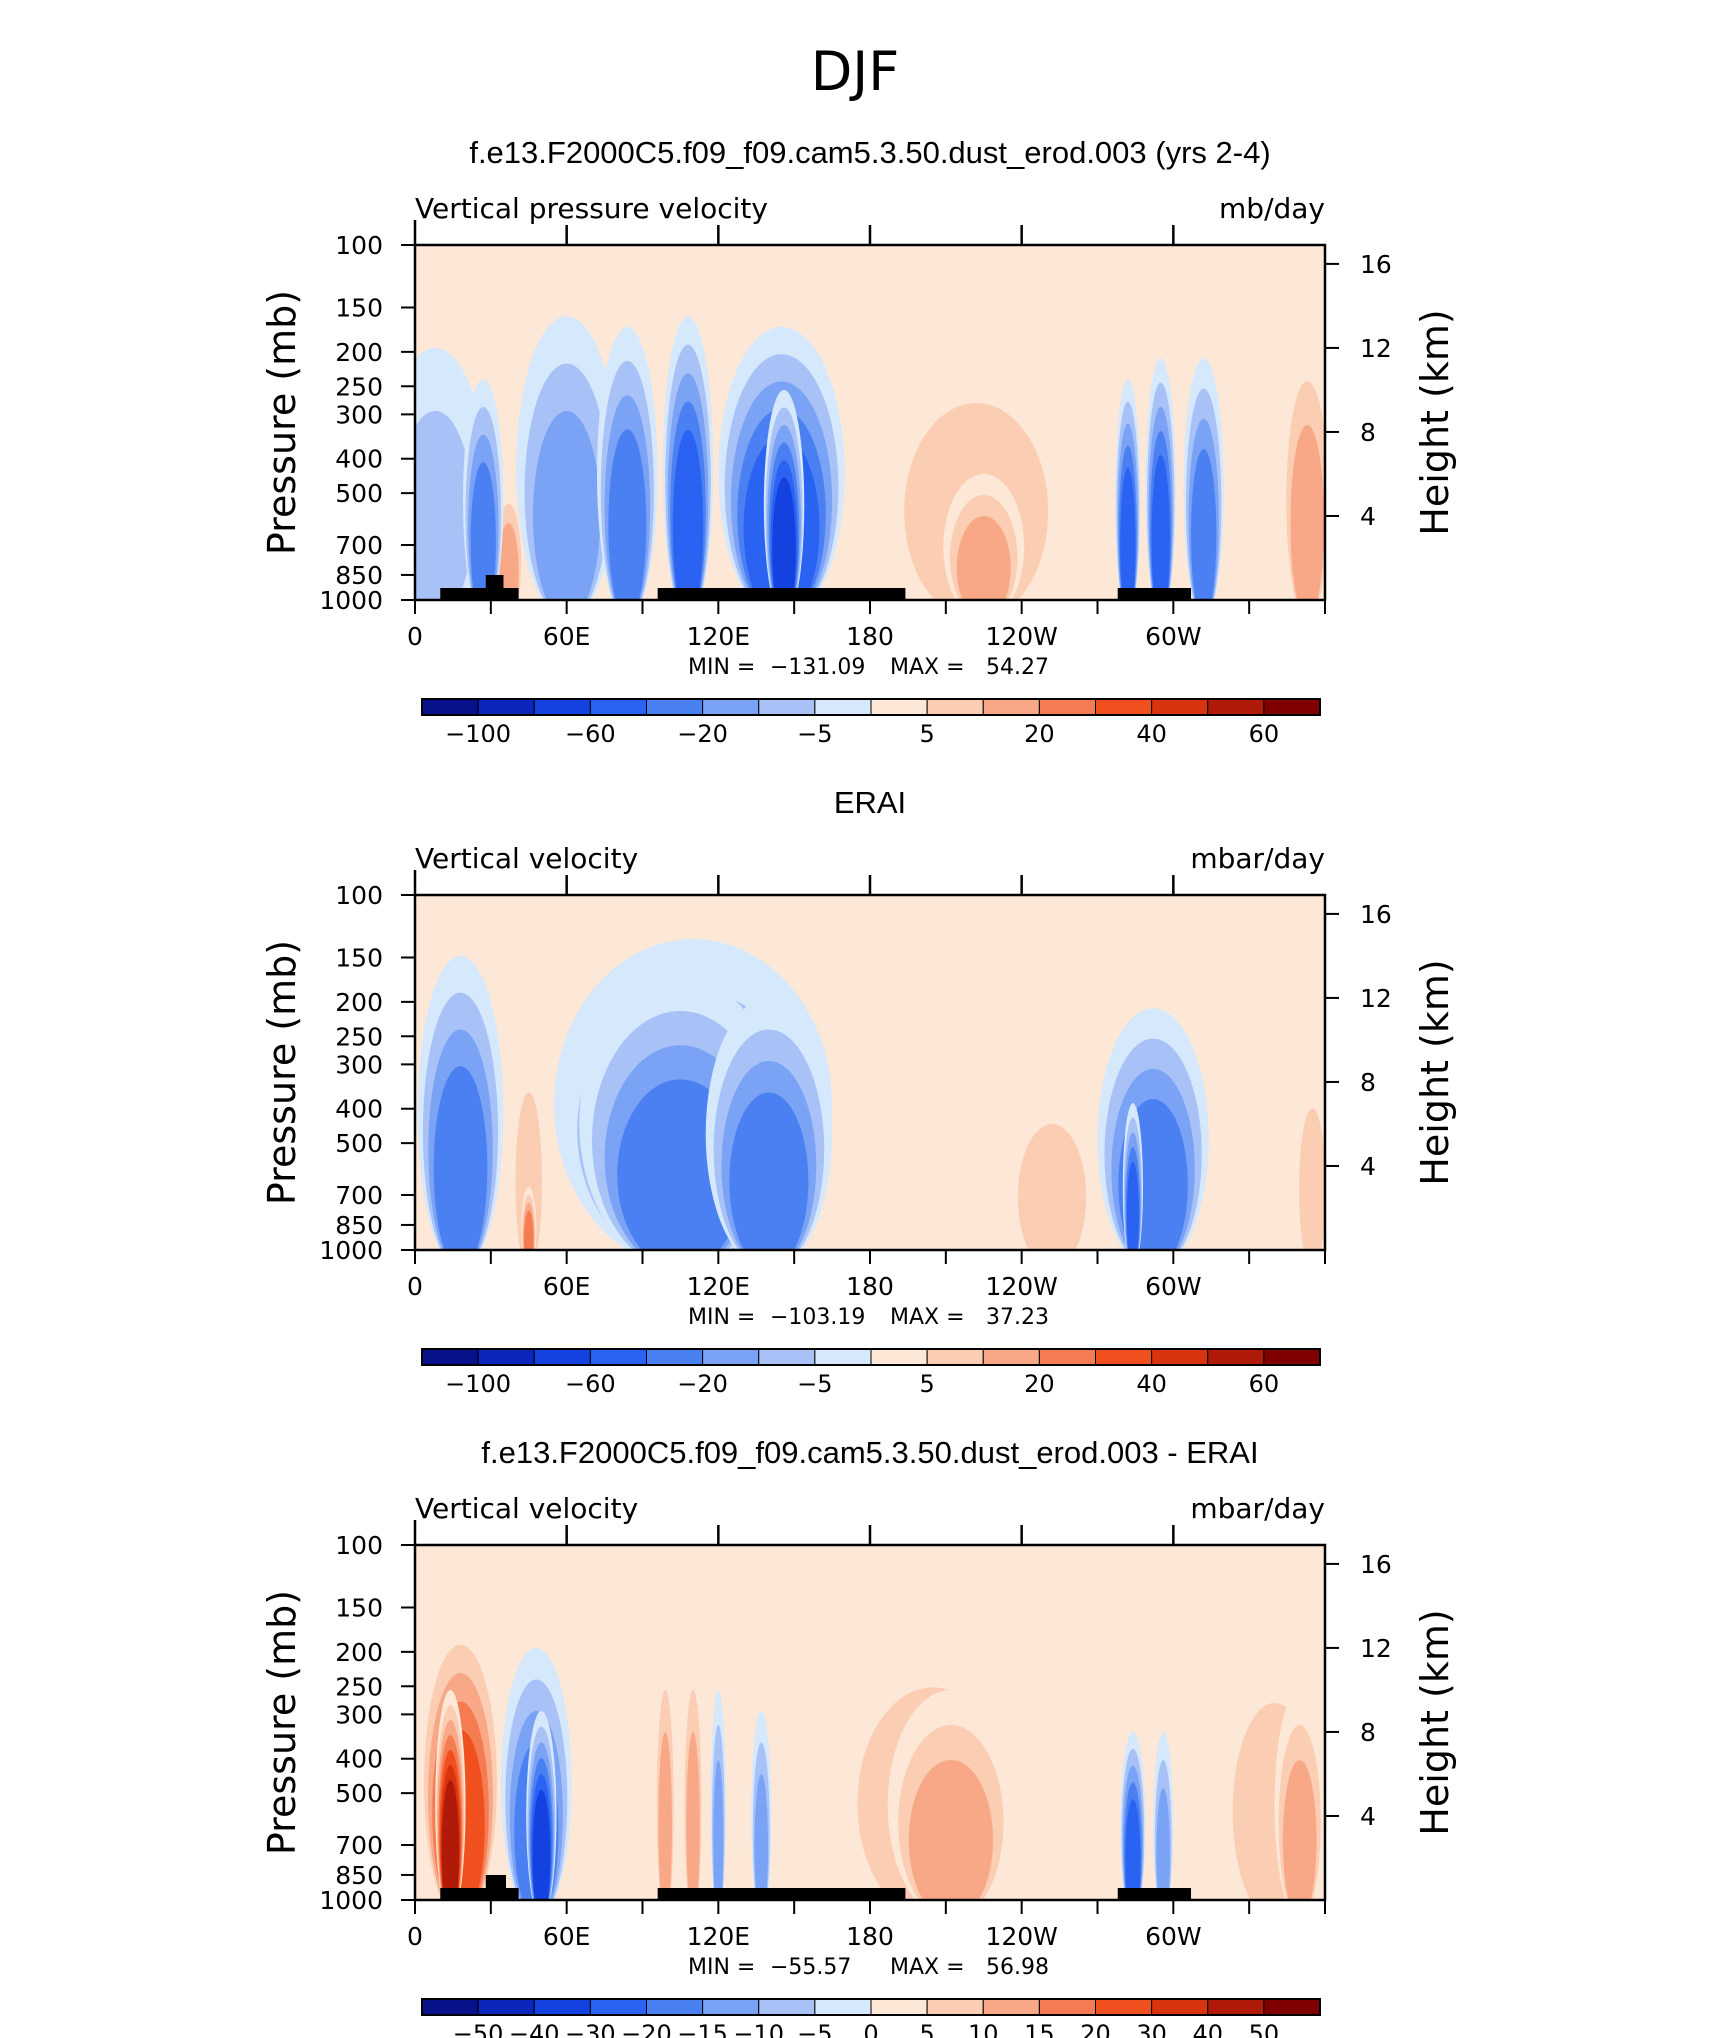  I want to click on y-tick-label: 400, so click(359, 1759).